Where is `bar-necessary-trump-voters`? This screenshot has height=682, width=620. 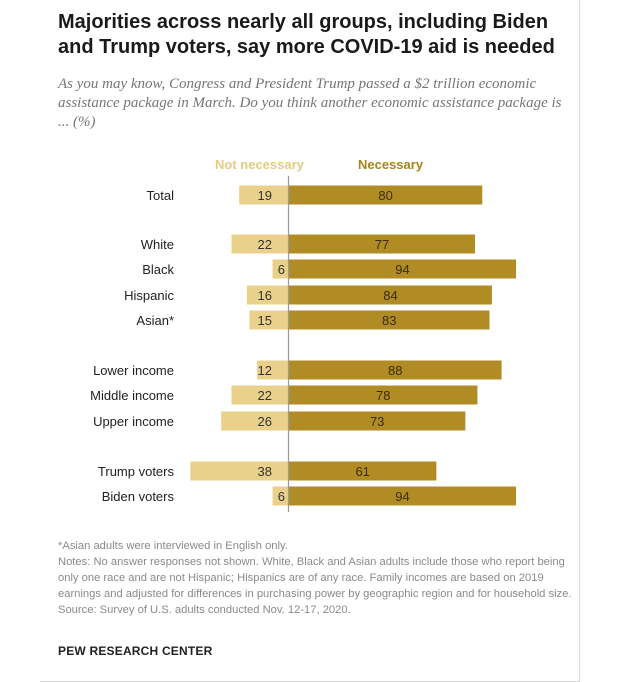 bar-necessary-trump-voters is located at coordinates (363, 471).